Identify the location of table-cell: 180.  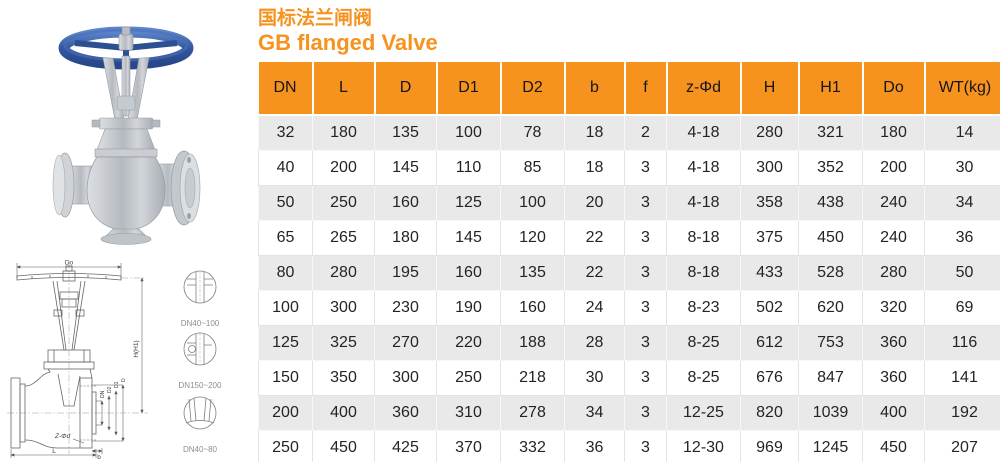
(893, 132).